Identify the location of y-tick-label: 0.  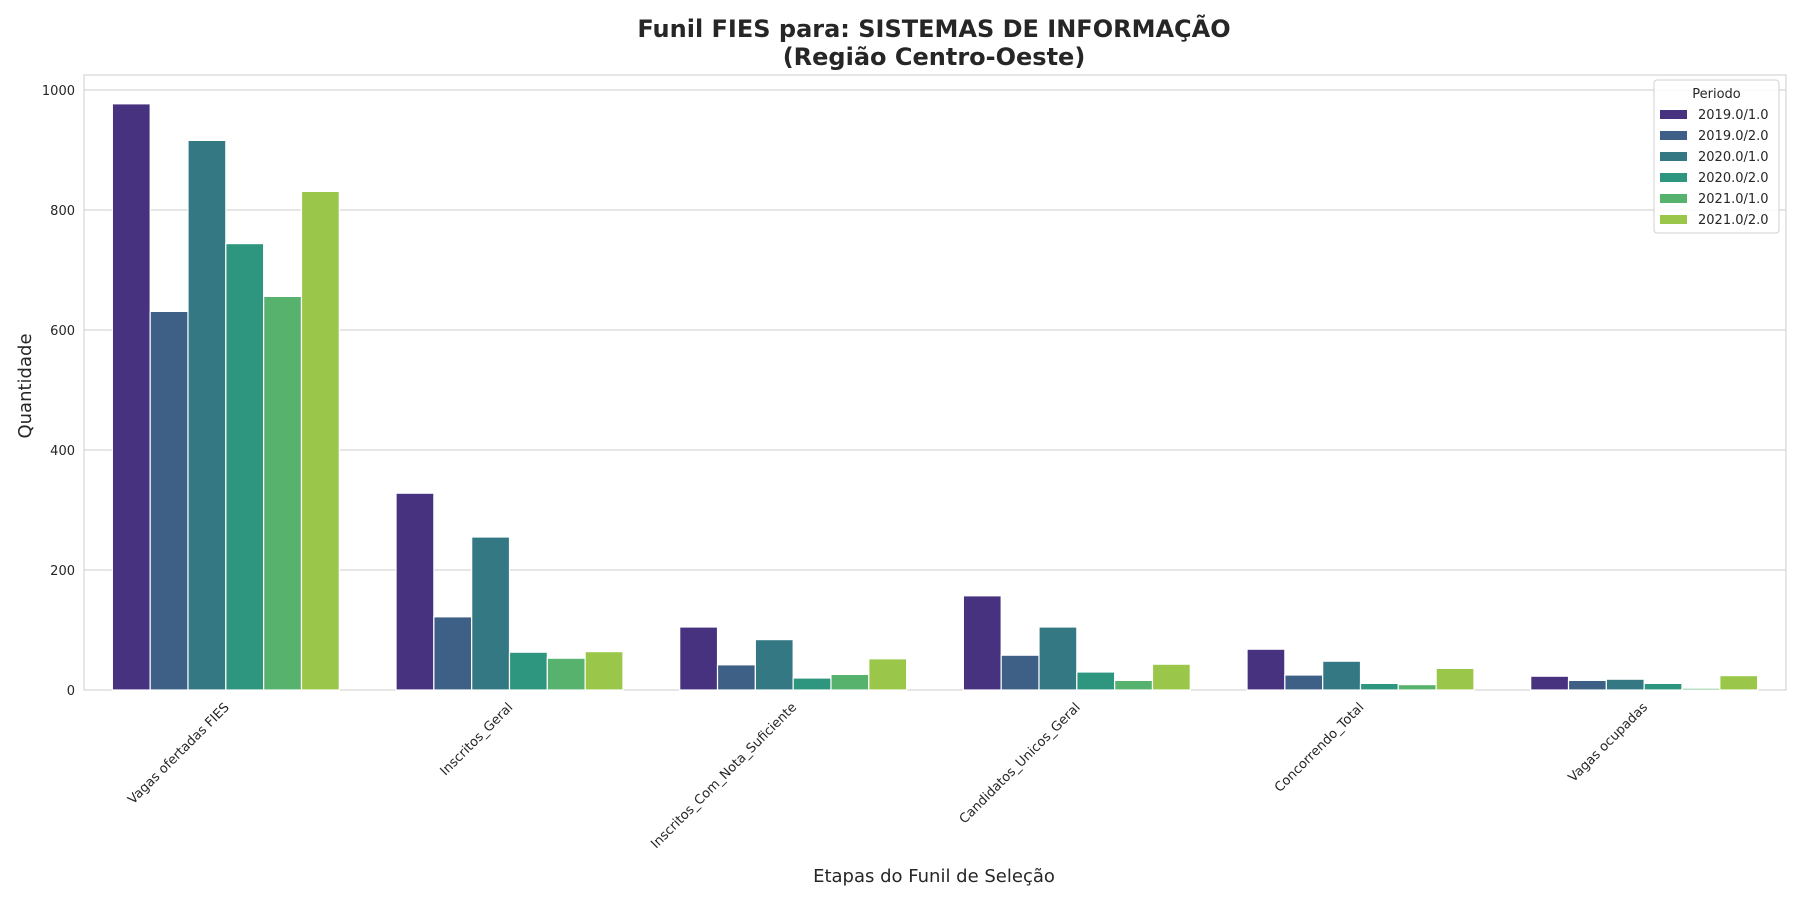
(71, 691).